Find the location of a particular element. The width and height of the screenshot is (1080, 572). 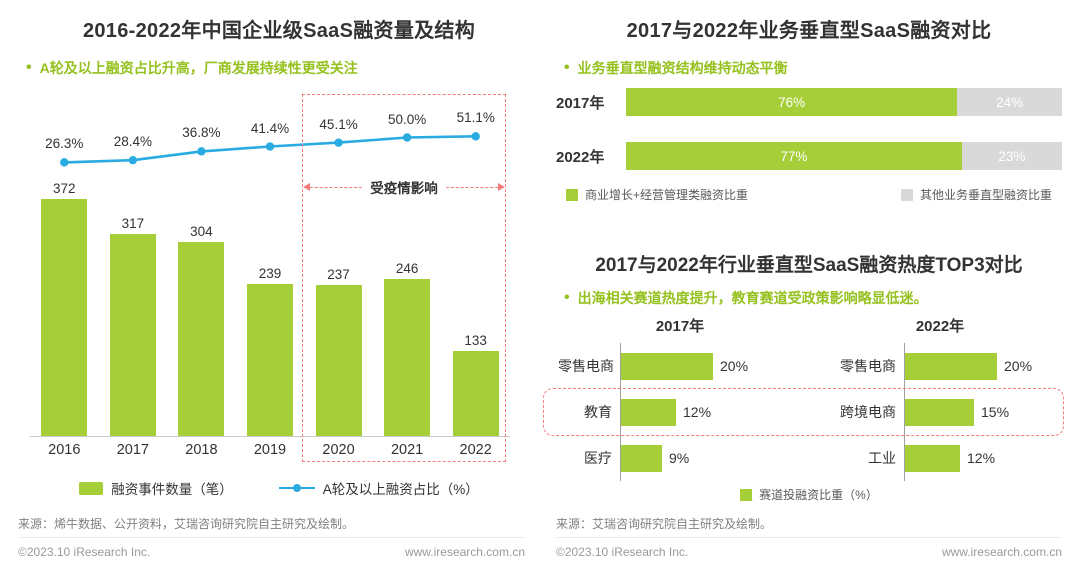

legend-item-track: 赛道投融资比重（%） is located at coordinates (809, 494).